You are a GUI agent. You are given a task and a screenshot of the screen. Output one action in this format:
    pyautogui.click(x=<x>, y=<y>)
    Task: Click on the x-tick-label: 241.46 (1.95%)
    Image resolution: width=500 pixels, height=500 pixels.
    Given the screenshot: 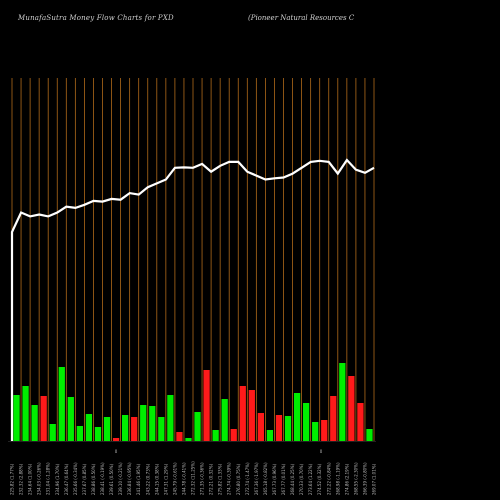 What is the action you would take?
    pyautogui.click(x=138, y=479)
    